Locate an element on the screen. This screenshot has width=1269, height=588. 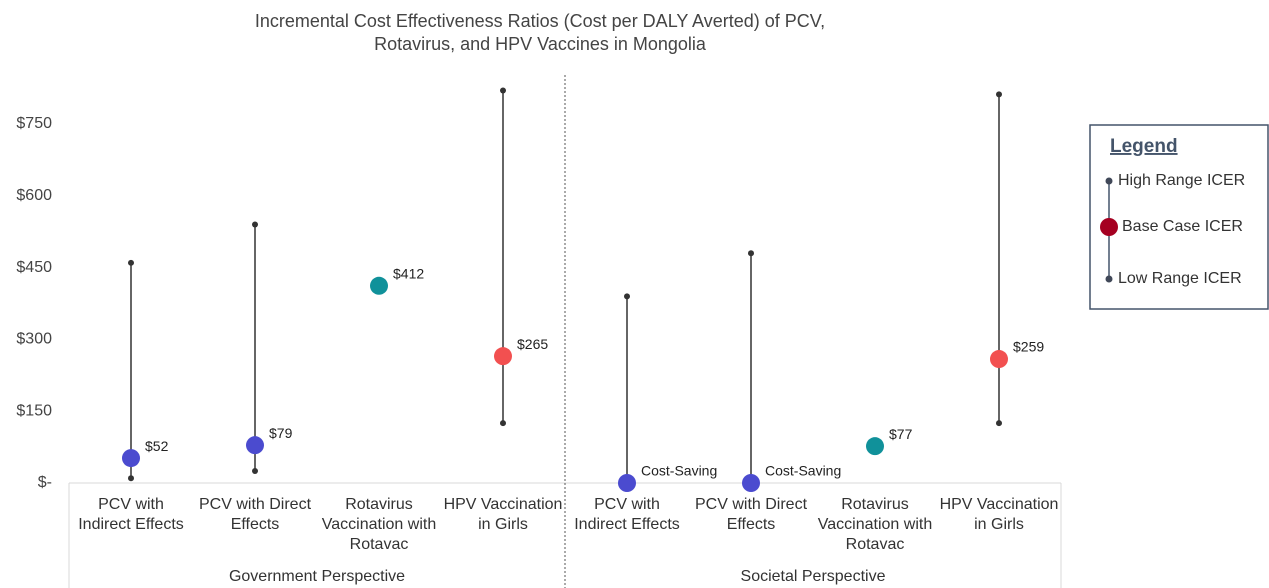
legend-label: Low Range ICER is located at coordinates (1180, 278).